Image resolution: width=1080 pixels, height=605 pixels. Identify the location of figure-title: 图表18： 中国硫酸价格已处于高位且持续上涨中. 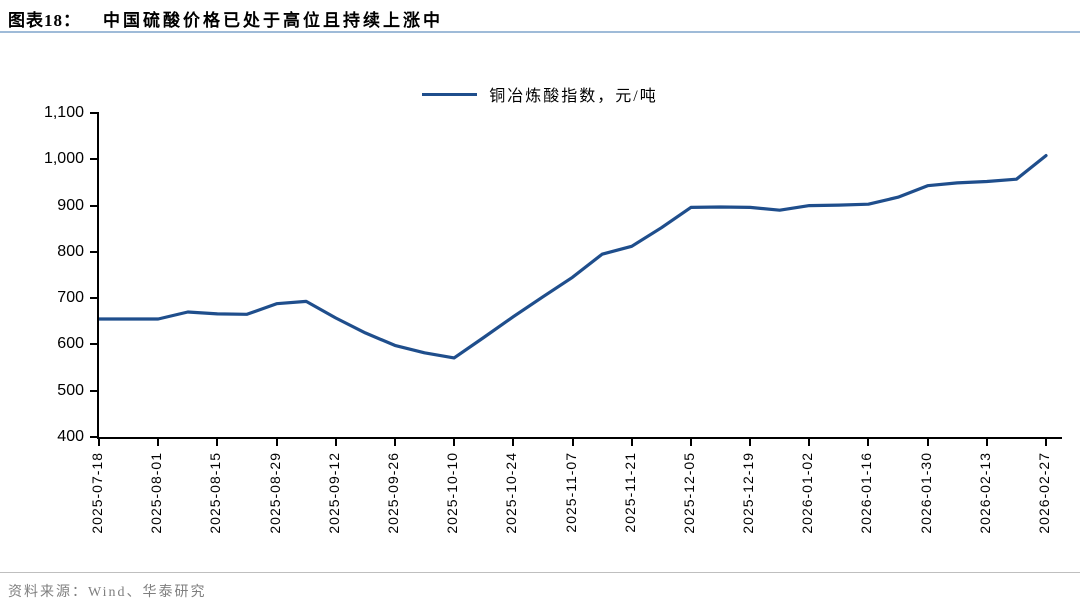
(225, 18).